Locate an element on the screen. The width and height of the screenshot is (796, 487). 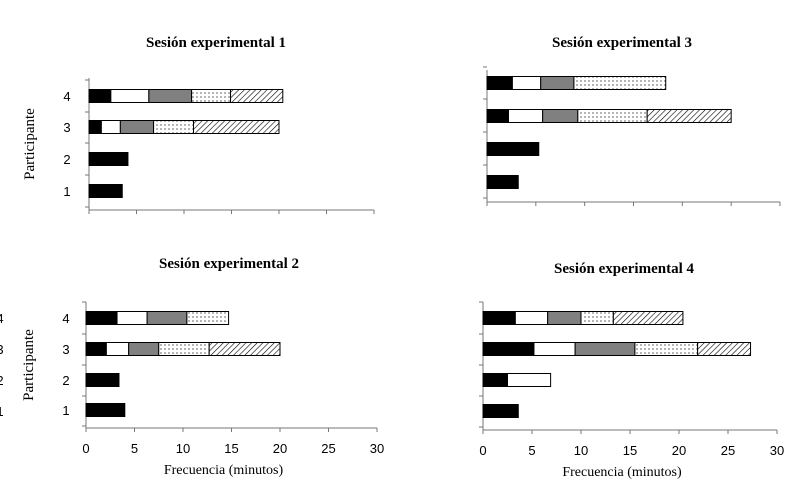
chart-title: Sesión experimental 4 is located at coordinates (624, 269).